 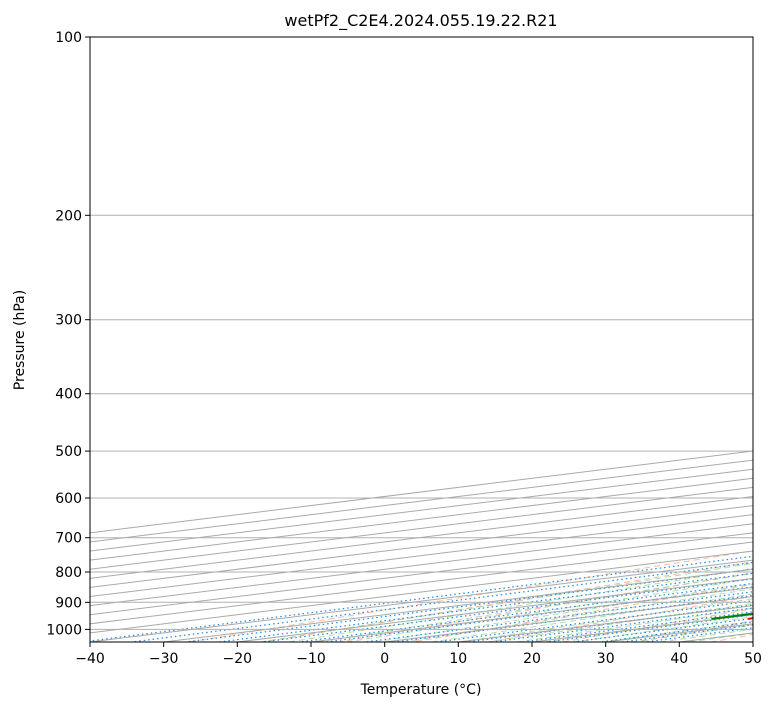 What do you see at coordinates (238, 659) in the screenshot?
I see `x-tick-label: −20` at bounding box center [238, 659].